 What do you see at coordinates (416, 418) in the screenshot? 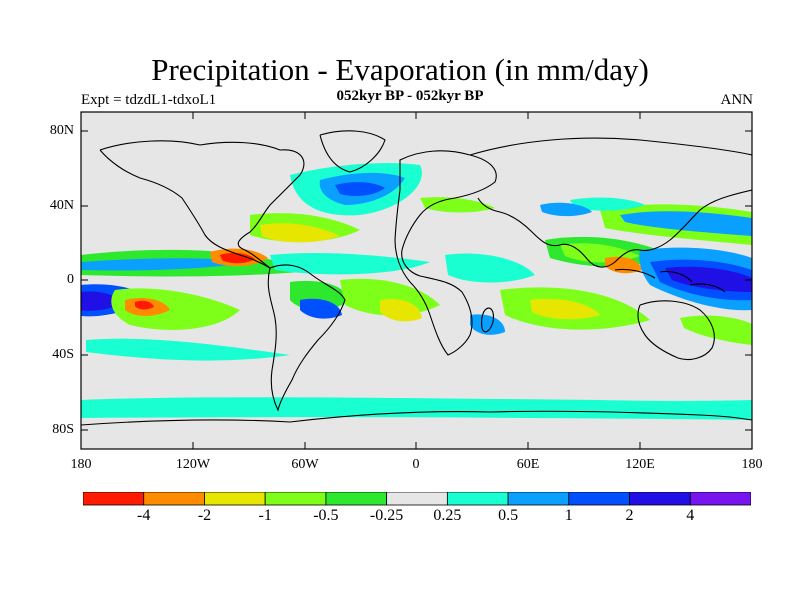
I see `antarctica-coast` at bounding box center [416, 418].